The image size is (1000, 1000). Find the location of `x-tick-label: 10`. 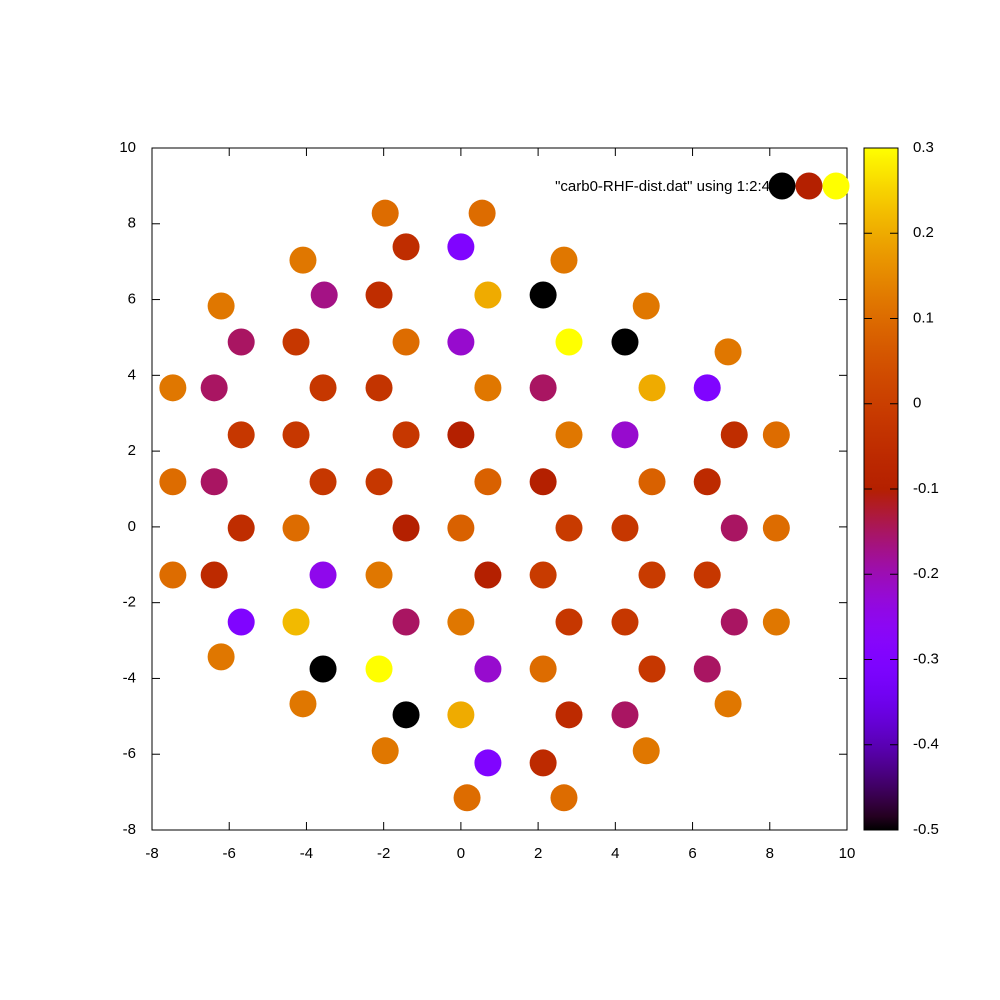

x-tick-label: 10 is located at coordinates (847, 853).